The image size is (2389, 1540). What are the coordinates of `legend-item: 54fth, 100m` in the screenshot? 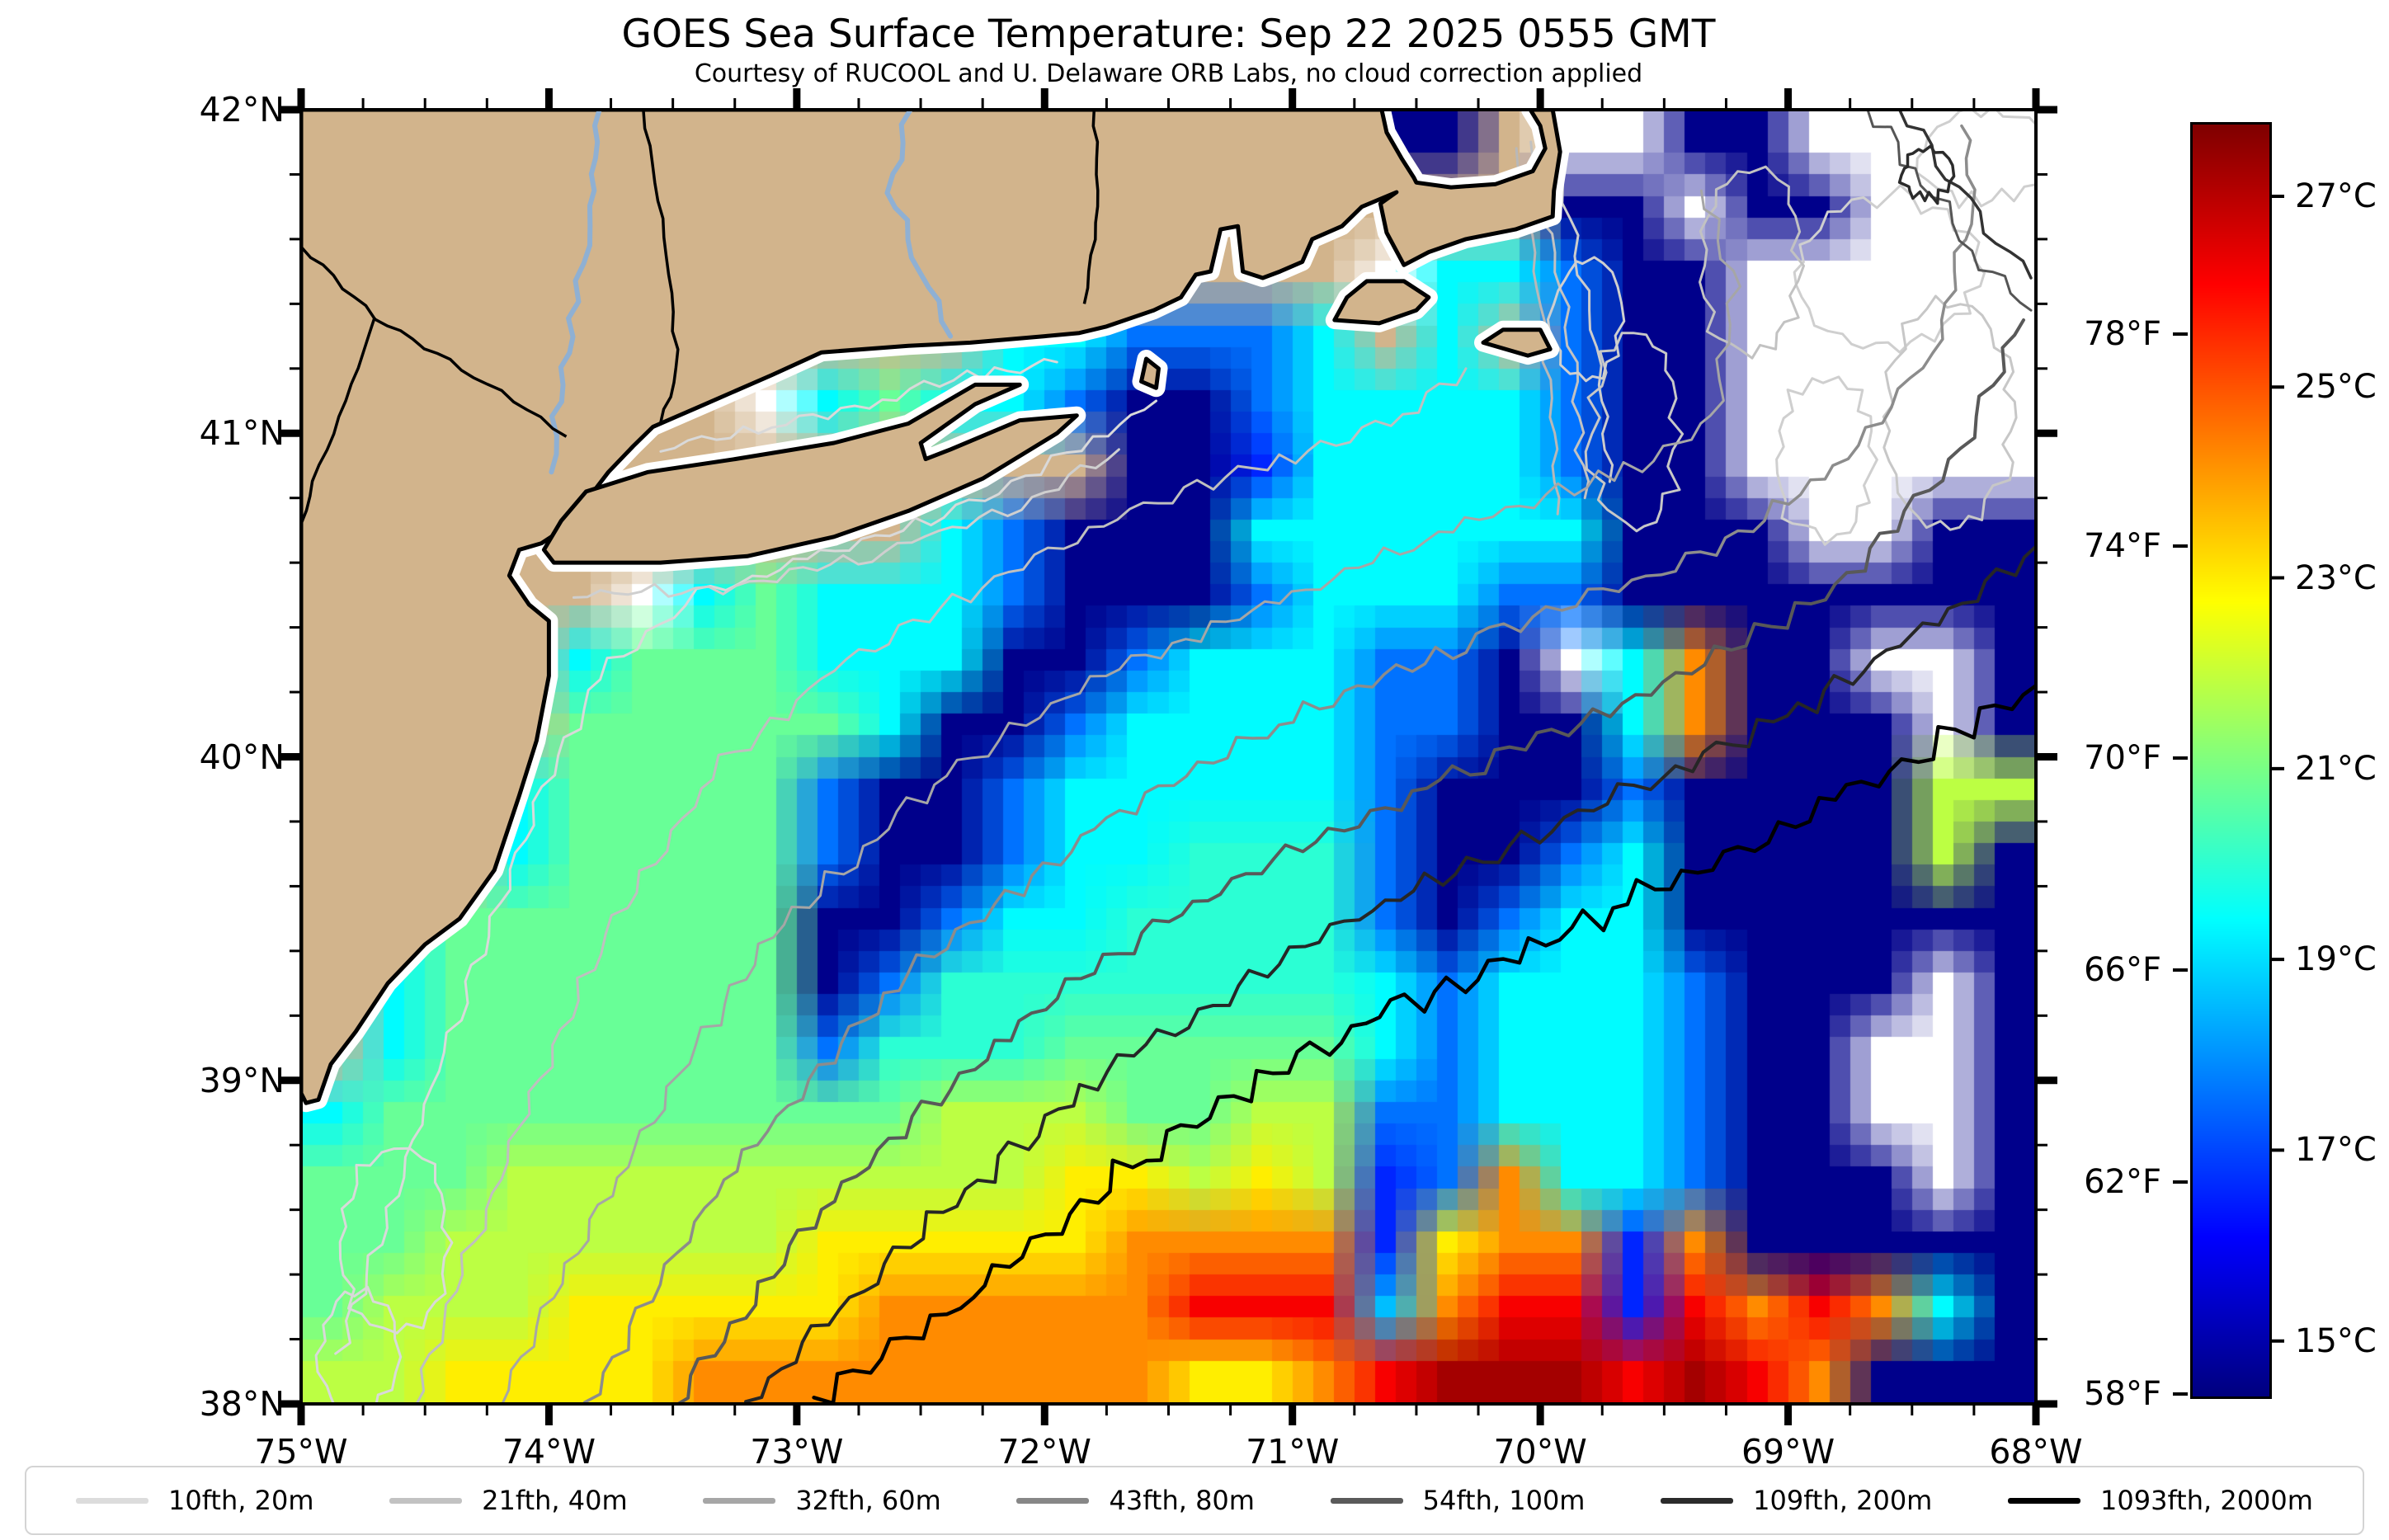 It's located at (1458, 1500).